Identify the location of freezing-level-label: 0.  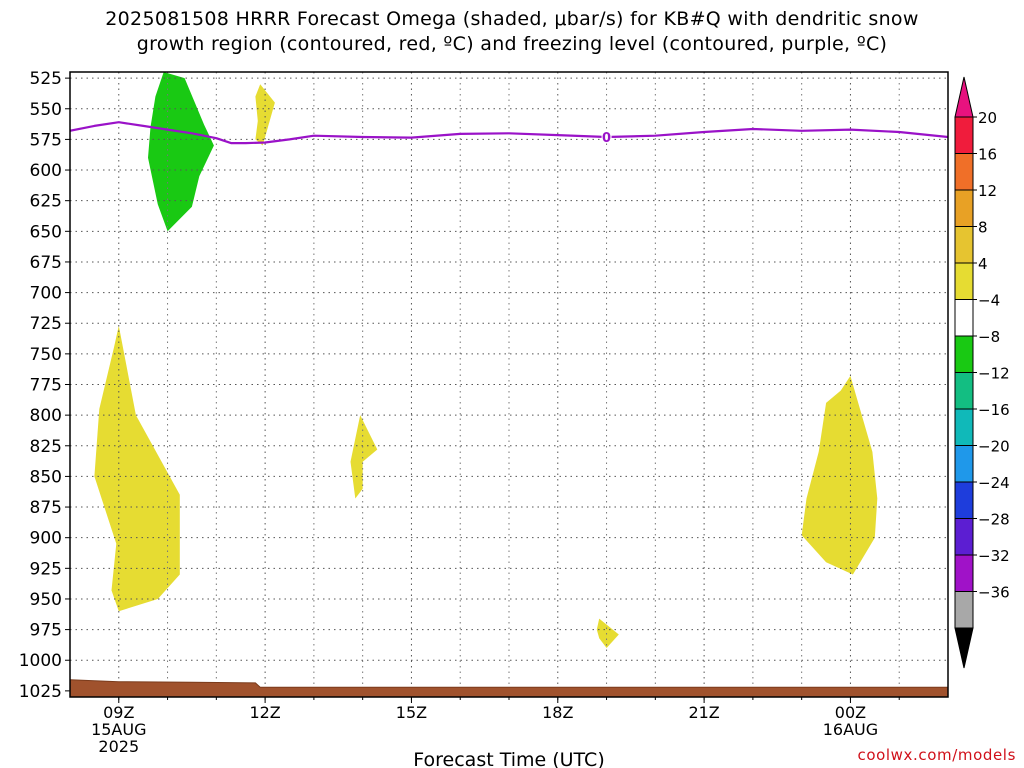
(606, 138).